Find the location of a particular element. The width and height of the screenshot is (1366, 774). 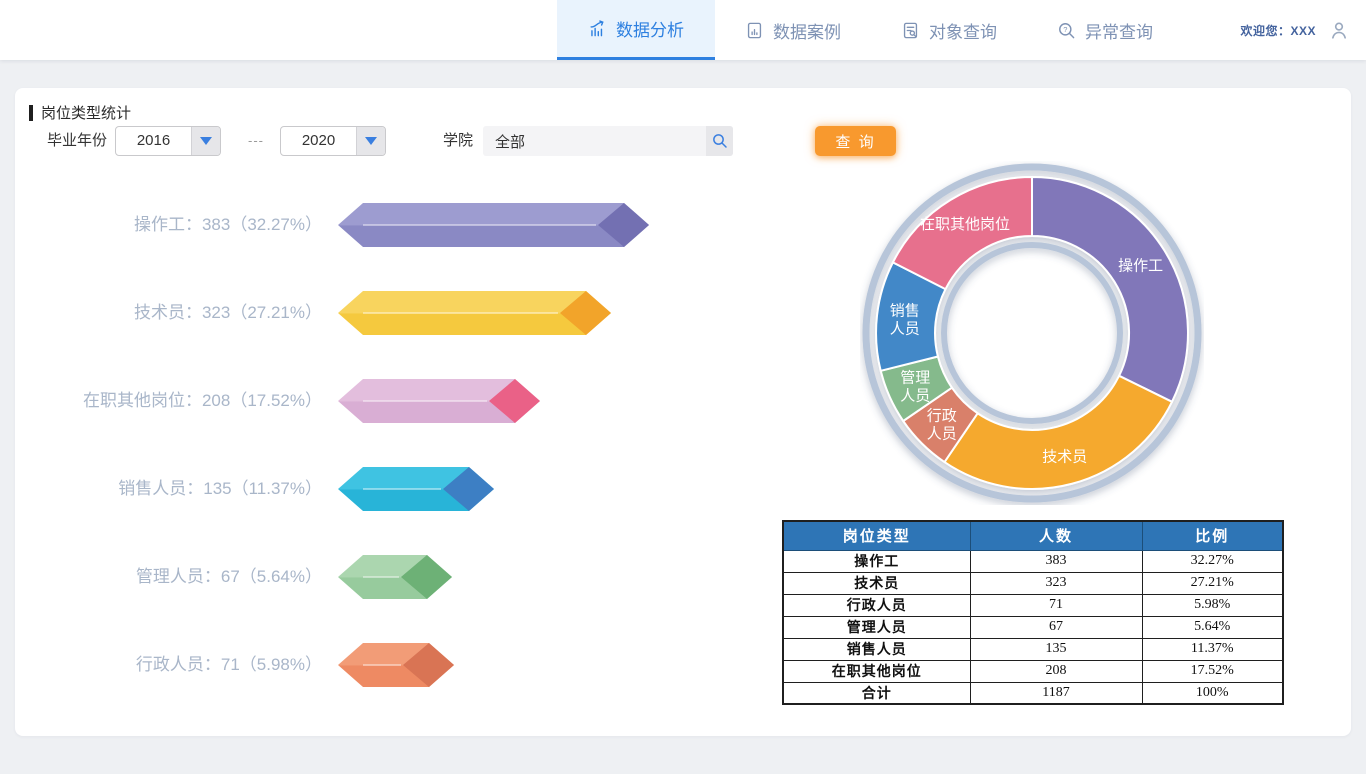

bar-row-4: 销售人员：135（11.37%） is located at coordinates (257, 489).